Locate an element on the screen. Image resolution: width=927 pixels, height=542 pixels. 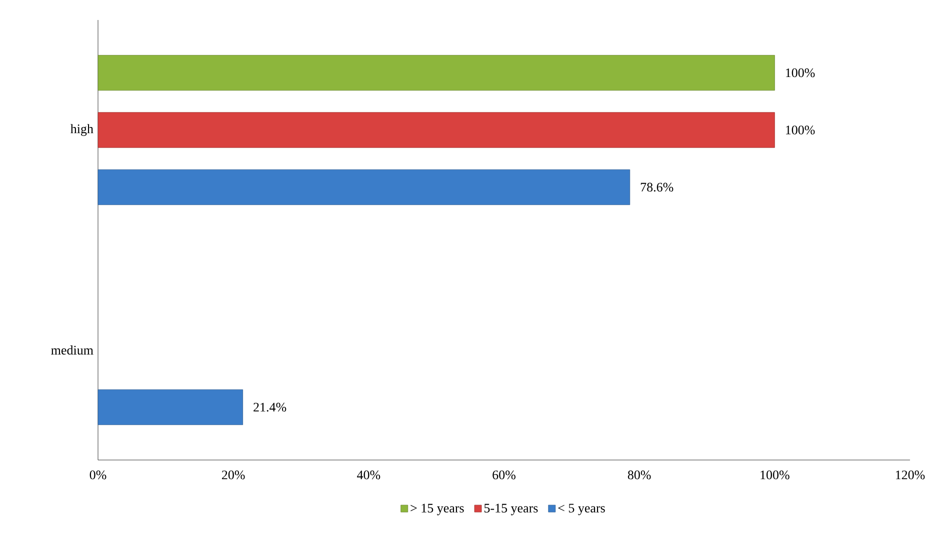
x-tick-label: 120% is located at coordinates (910, 475).